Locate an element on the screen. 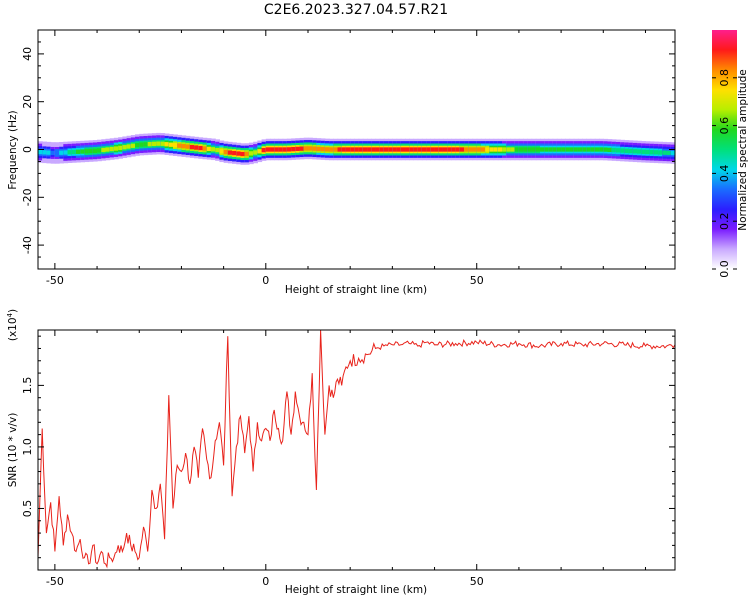 Image resolution: width=750 pixels, height=600 pixels. y-tick-label: -40 is located at coordinates (27, 245).